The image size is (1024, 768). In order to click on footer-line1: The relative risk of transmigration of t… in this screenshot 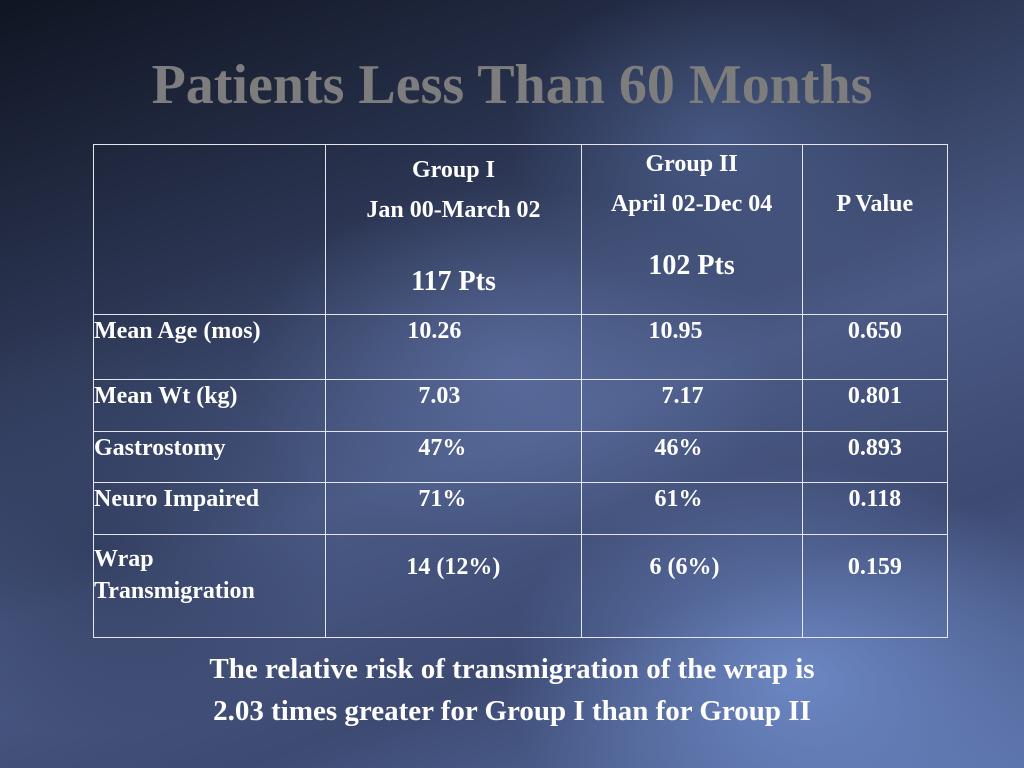, I will do `click(512, 669)`.